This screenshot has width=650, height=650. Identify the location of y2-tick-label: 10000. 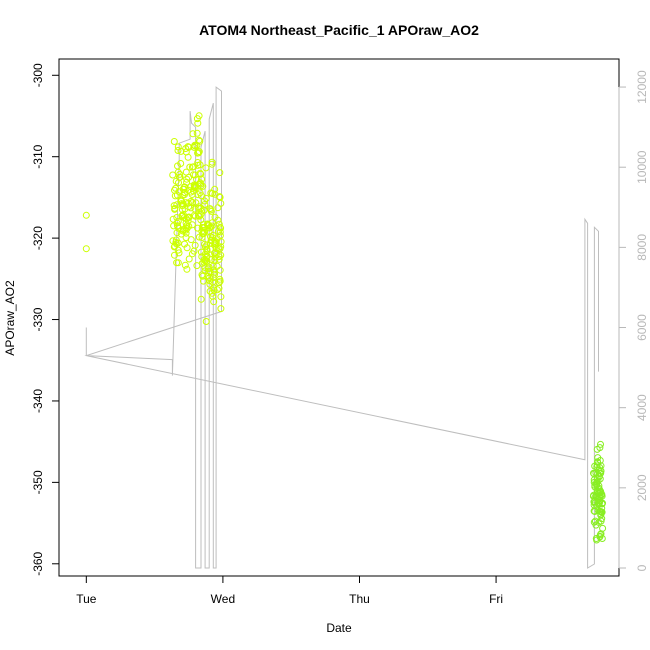
(642, 167).